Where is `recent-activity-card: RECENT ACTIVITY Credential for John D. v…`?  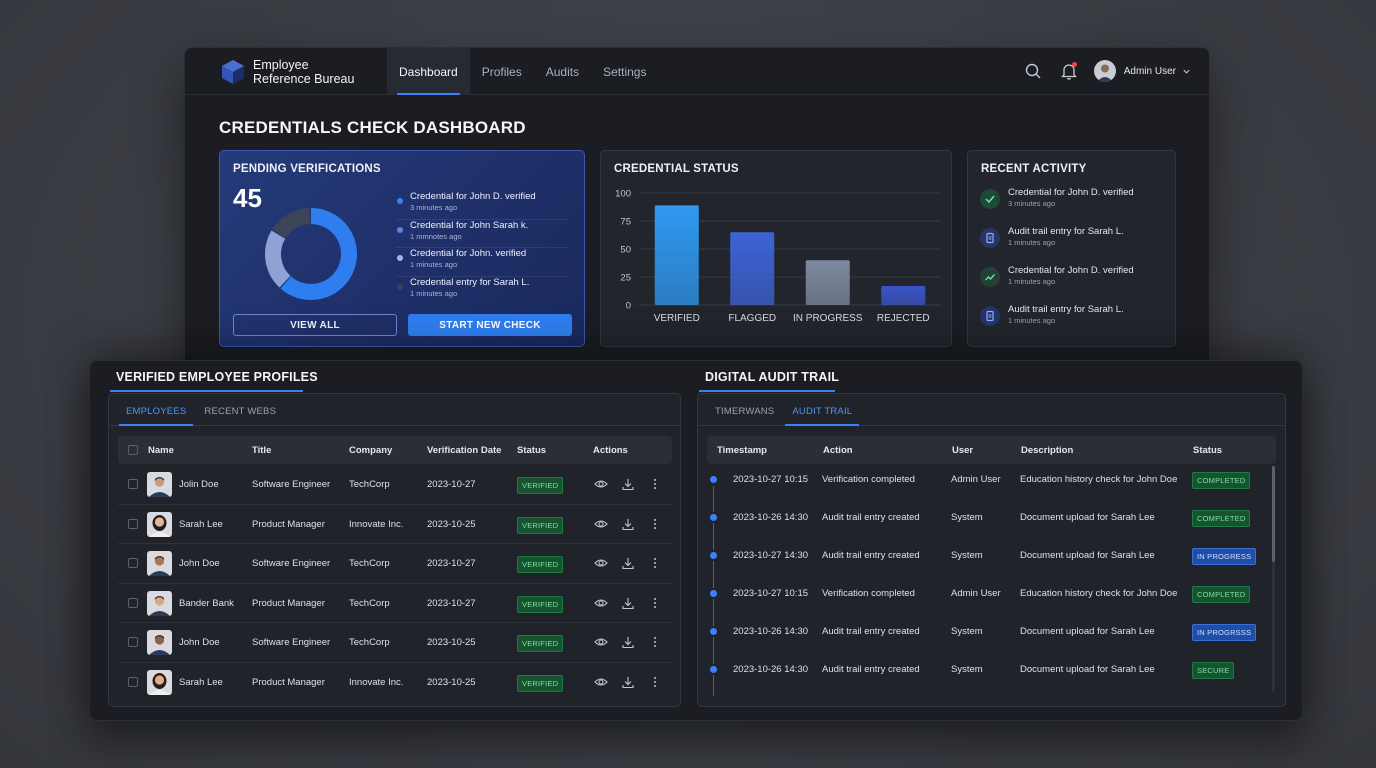 recent-activity-card: RECENT ACTIVITY Credential for John D. v… is located at coordinates (1071, 248).